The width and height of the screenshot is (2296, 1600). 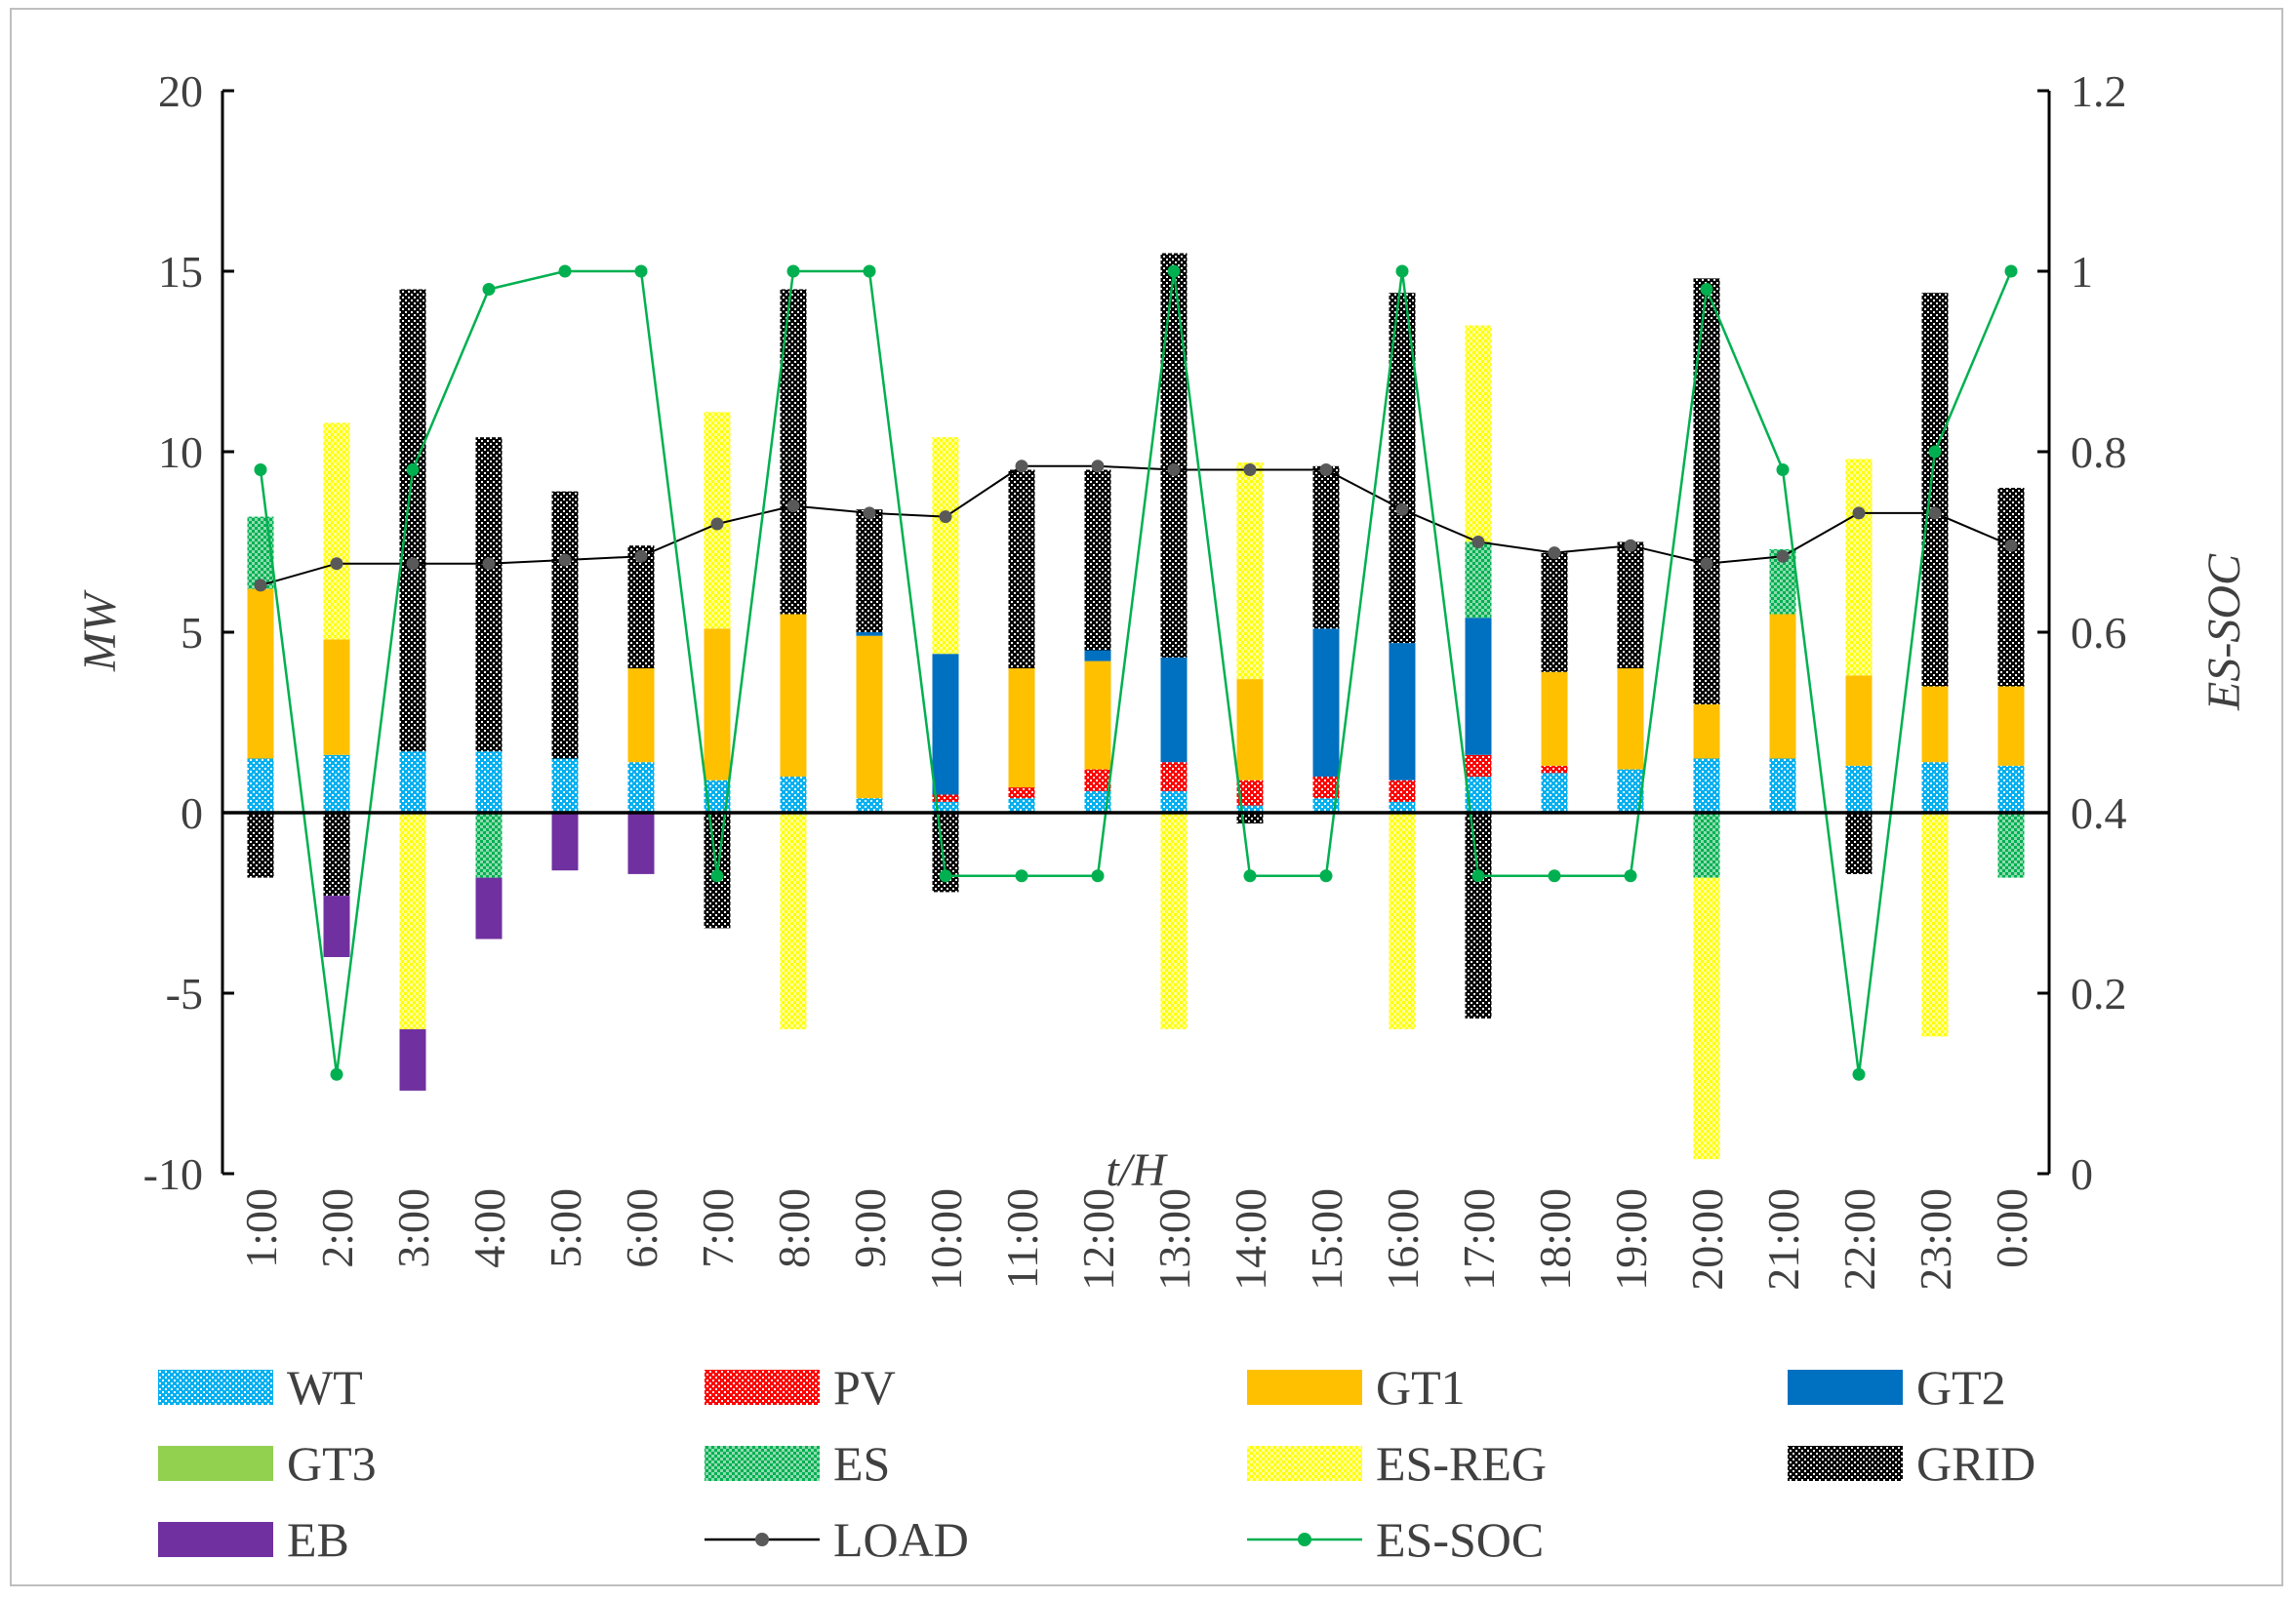 What do you see at coordinates (2099, 633) in the screenshot?
I see `y2-tick-label: 0.6` at bounding box center [2099, 633].